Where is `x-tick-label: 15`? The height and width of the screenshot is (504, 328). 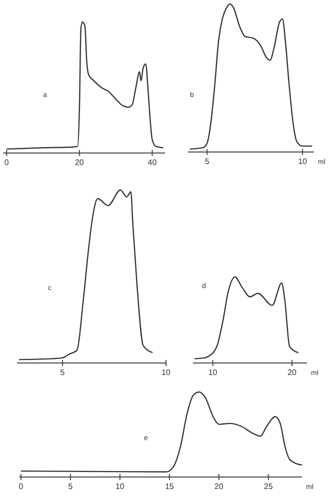 x-tick-label: 15 is located at coordinates (169, 486).